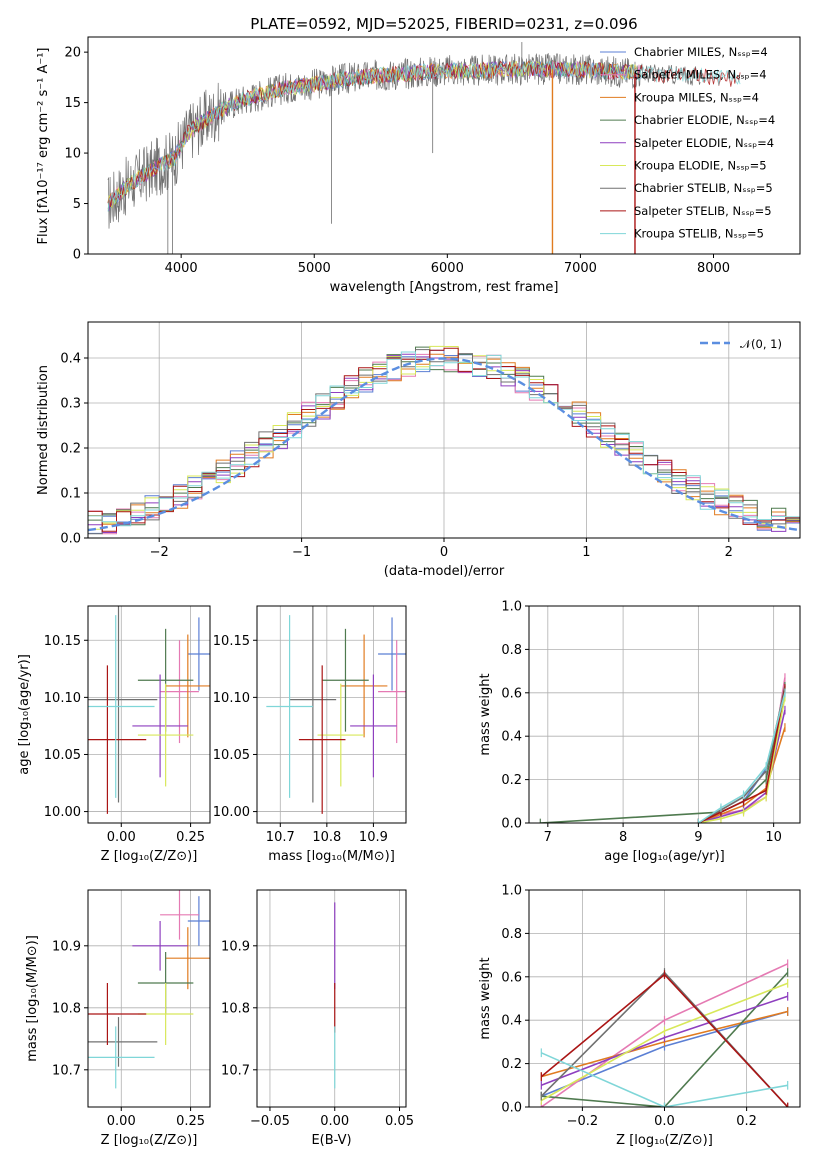  What do you see at coordinates (761, 344) in the screenshot?
I see `legend-label: 𝒩(0, 1)` at bounding box center [761, 344].